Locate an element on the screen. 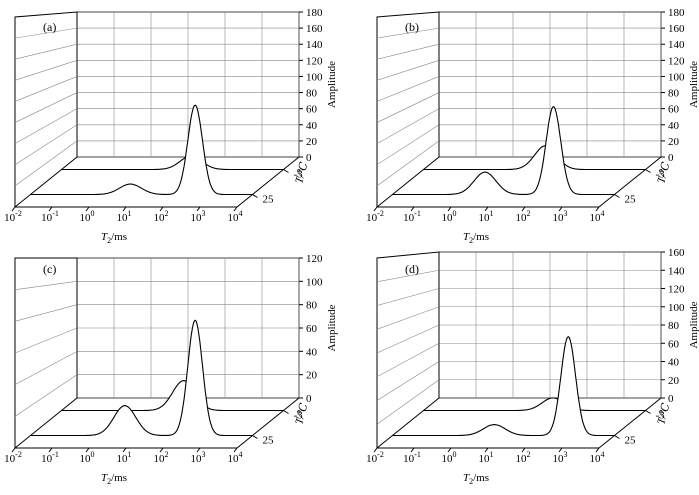 This screenshot has width=699, height=495. y-tick-label: 40 is located at coordinates (674, 126).